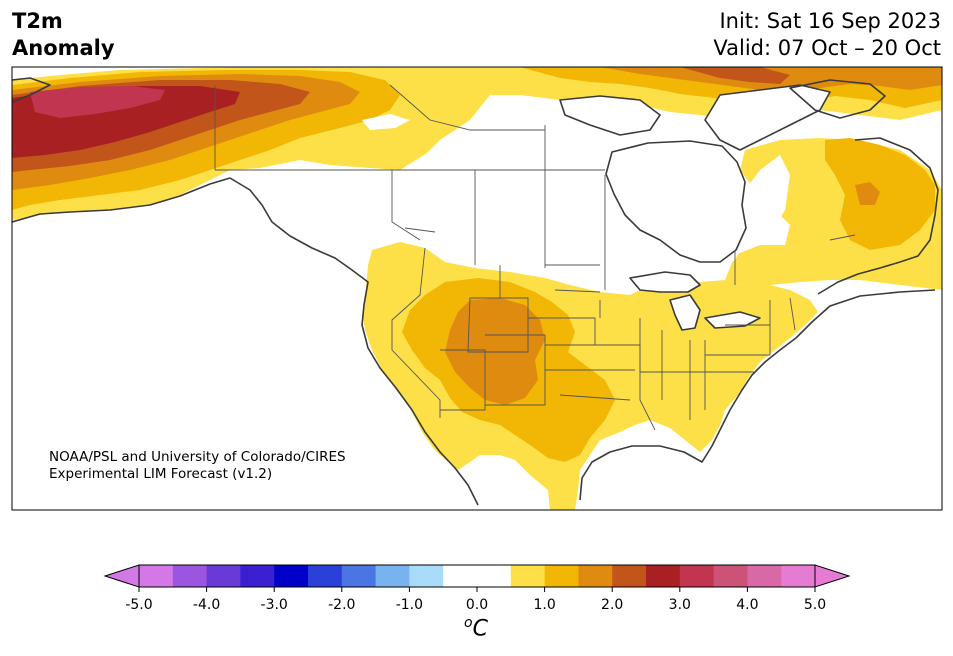 Image resolution: width=953 pixels, height=656 pixels. What do you see at coordinates (815, 605) in the screenshot?
I see `colorbar-tick-label: 5.0` at bounding box center [815, 605].